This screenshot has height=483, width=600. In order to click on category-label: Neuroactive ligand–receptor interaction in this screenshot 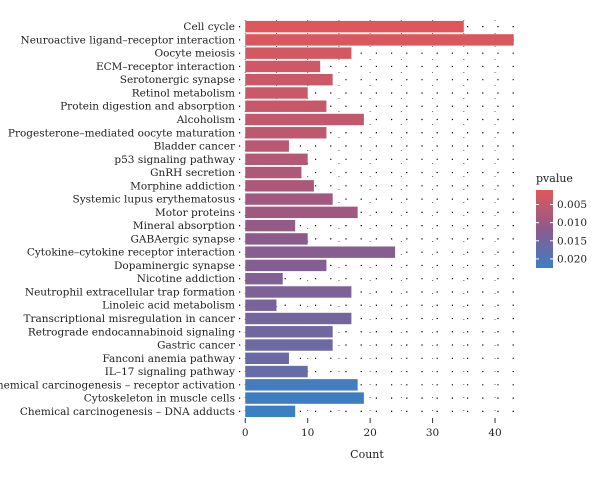, I will do `click(128, 40)`.